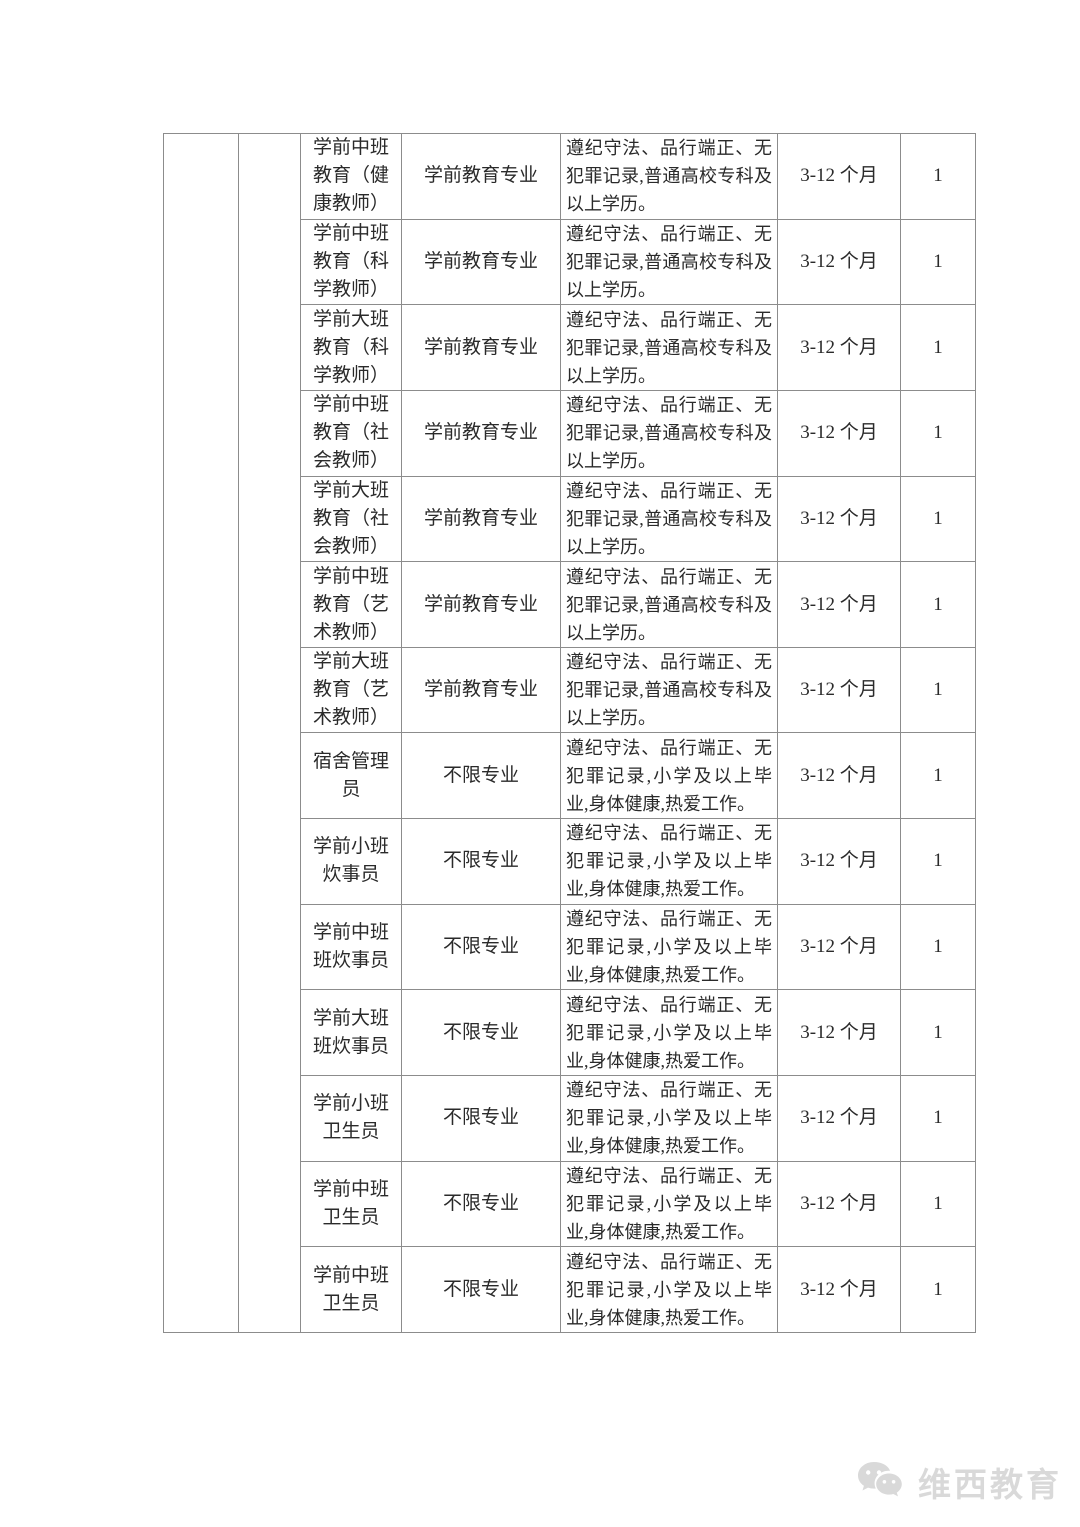 This screenshot has width=1080, height=1527. I want to click on position-cell: 学前大班教育（艺术教师）, so click(351, 690).